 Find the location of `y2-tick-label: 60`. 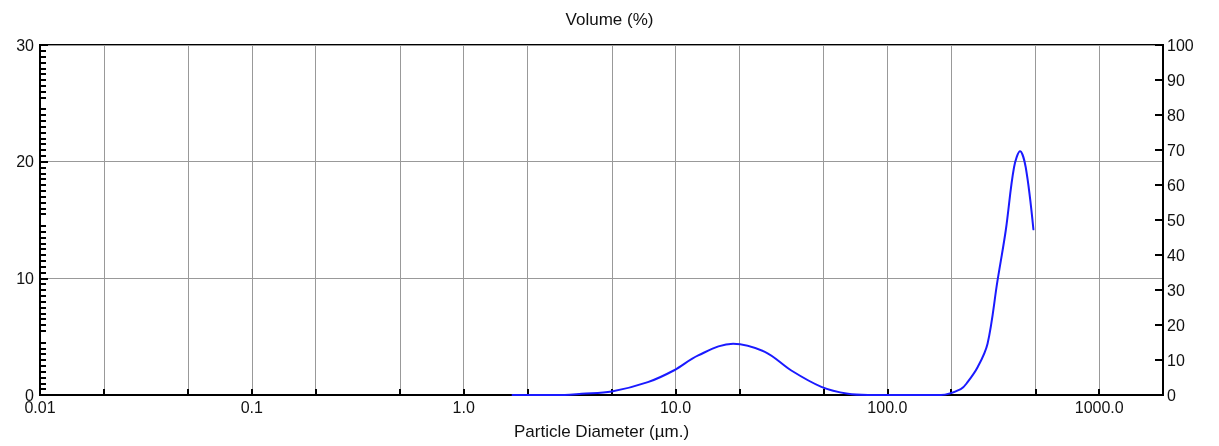

y2-tick-label: 60 is located at coordinates (1176, 185).